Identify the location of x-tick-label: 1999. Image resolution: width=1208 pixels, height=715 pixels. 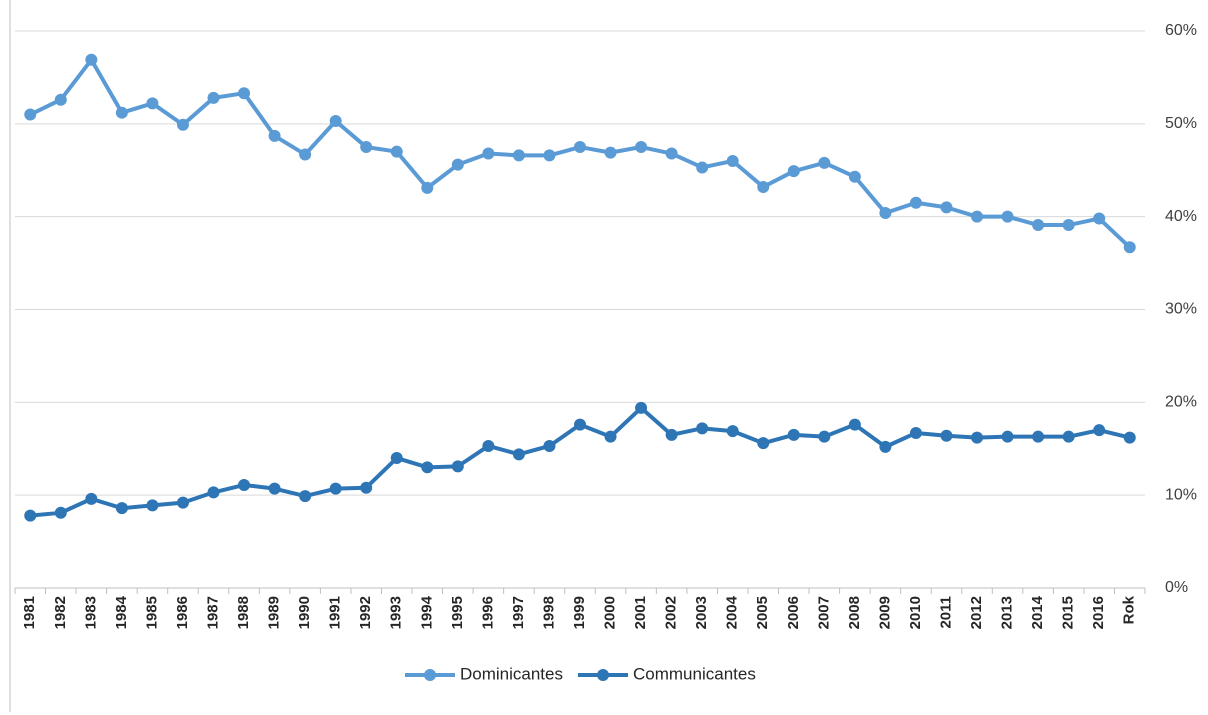
(579, 612).